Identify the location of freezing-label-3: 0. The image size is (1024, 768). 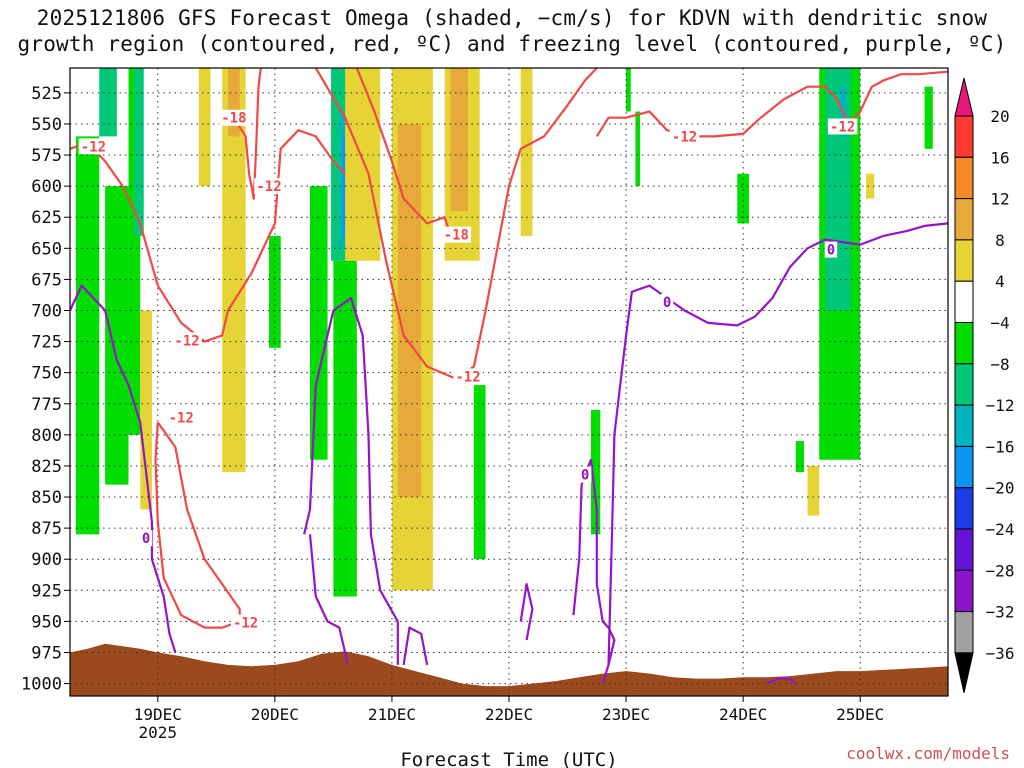
(585, 476).